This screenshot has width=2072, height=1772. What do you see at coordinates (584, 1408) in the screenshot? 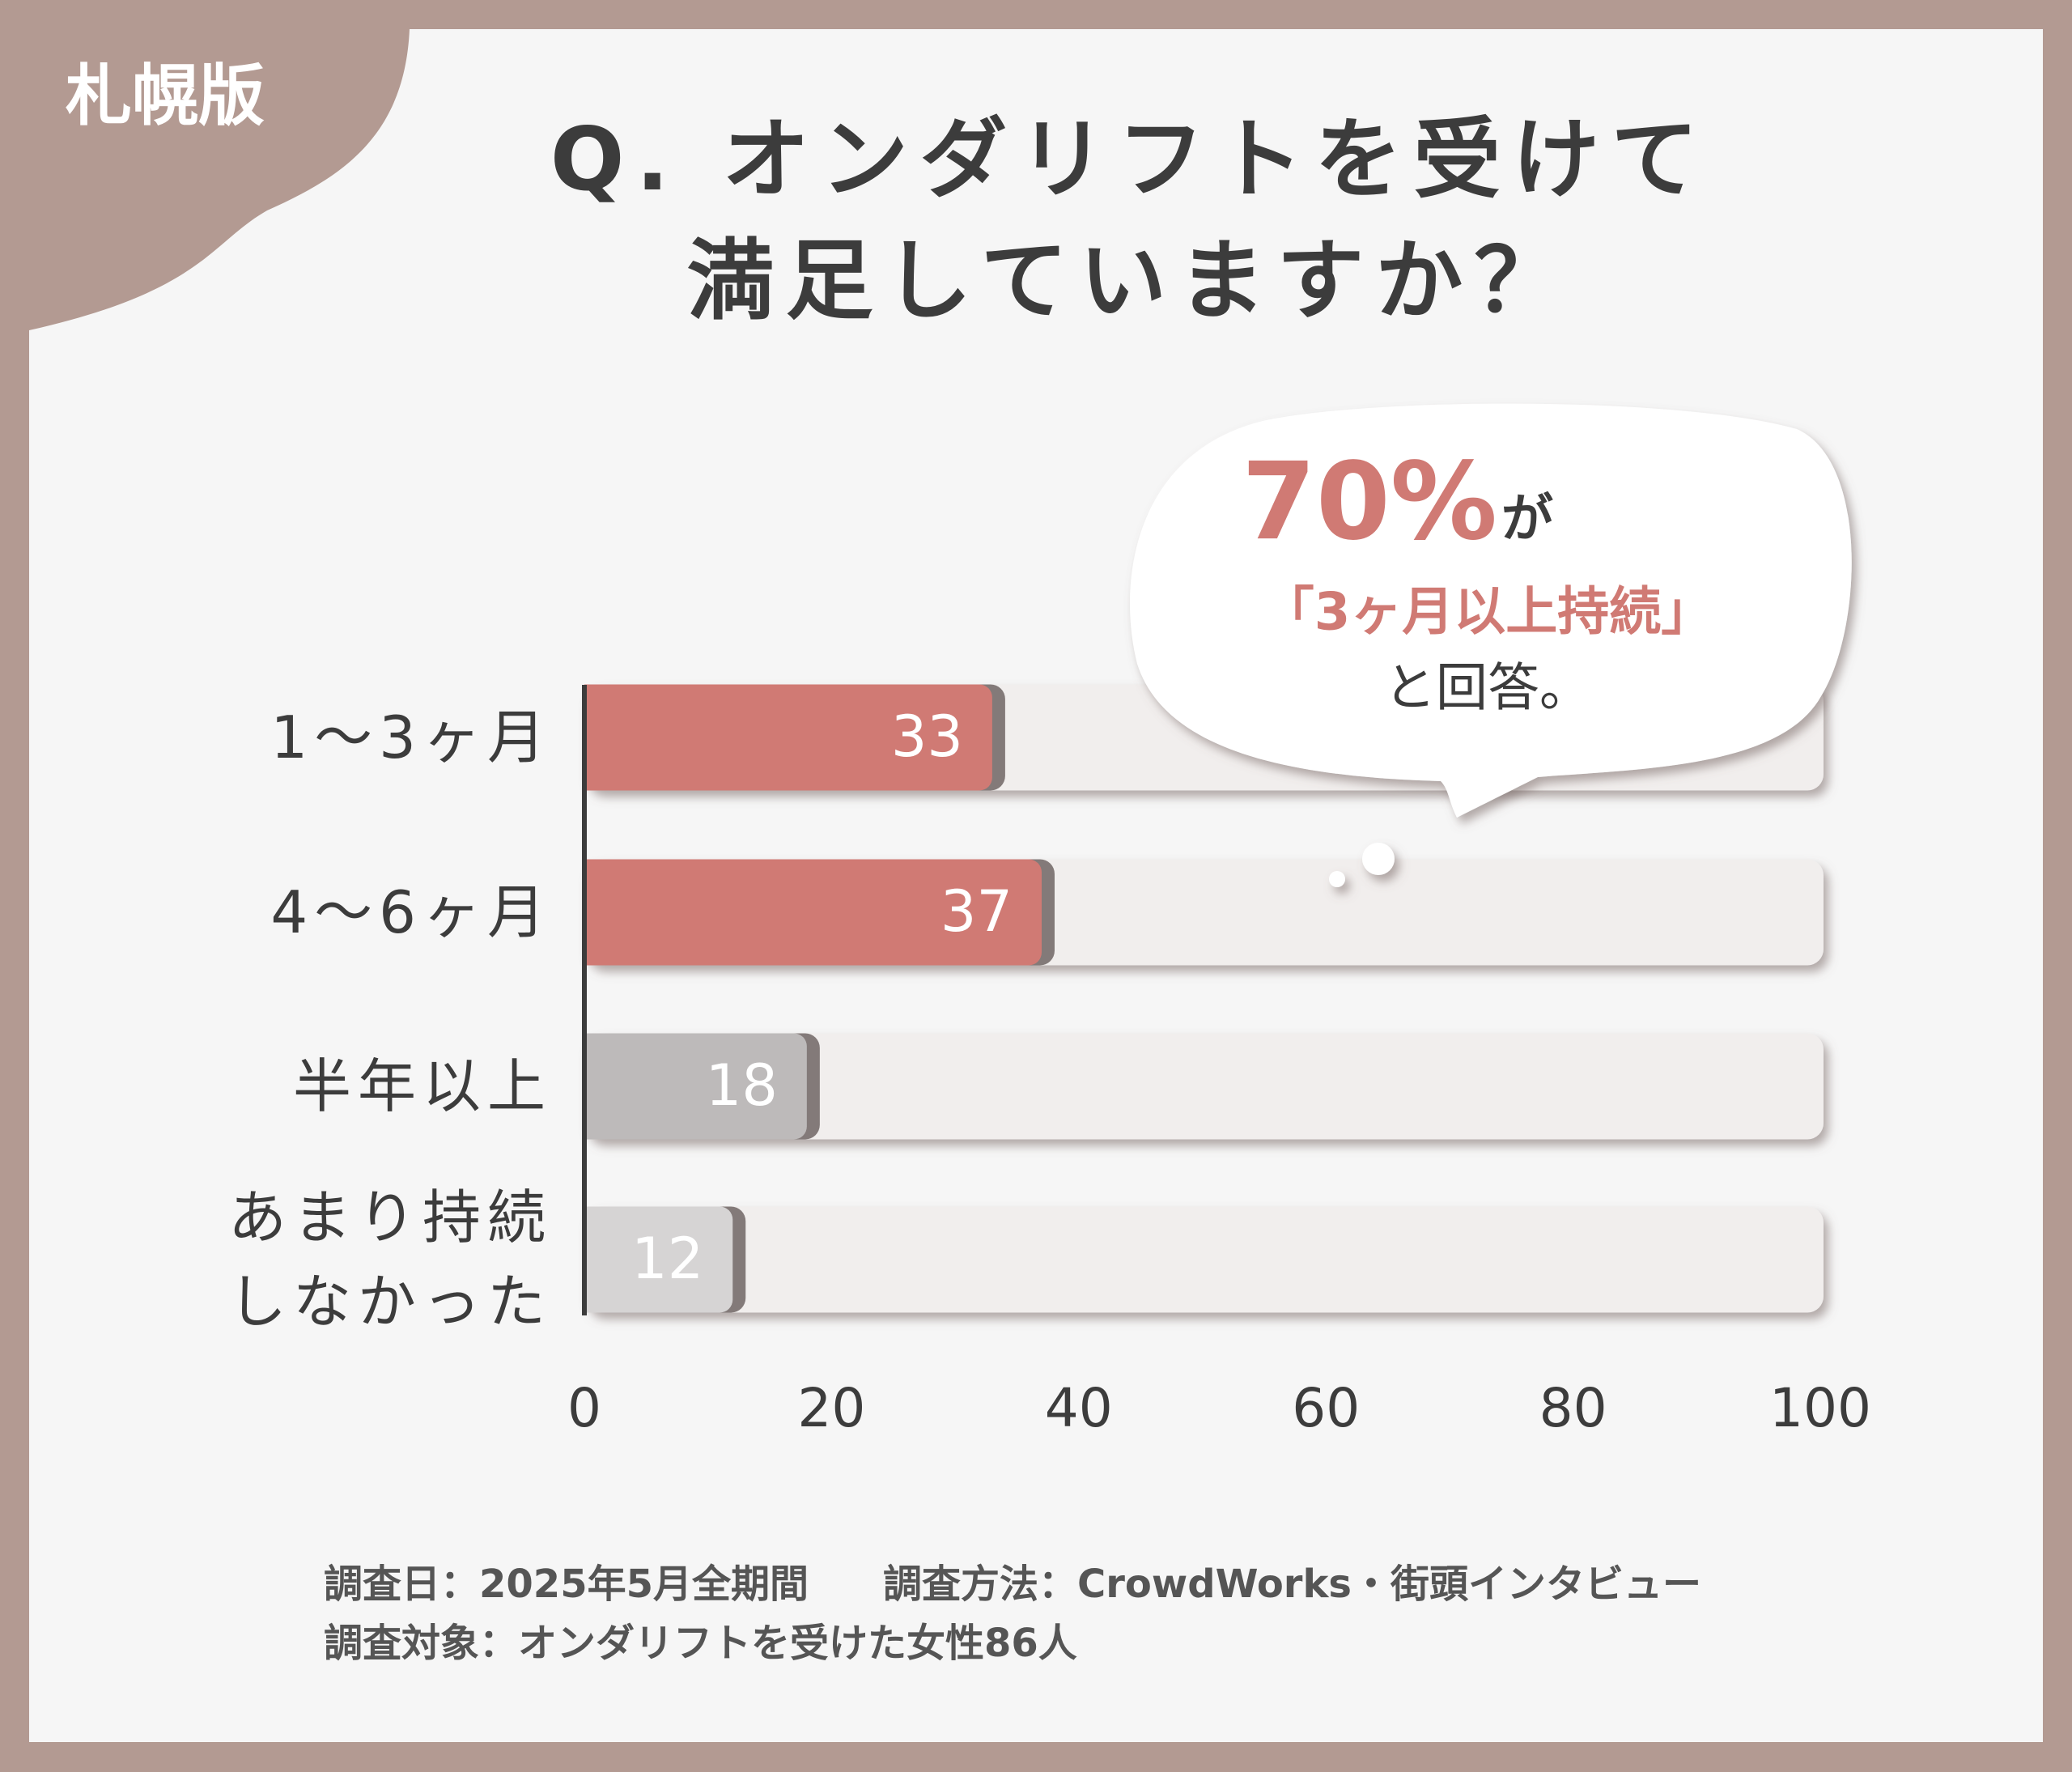
I see `x-tick-label: 0` at bounding box center [584, 1408].